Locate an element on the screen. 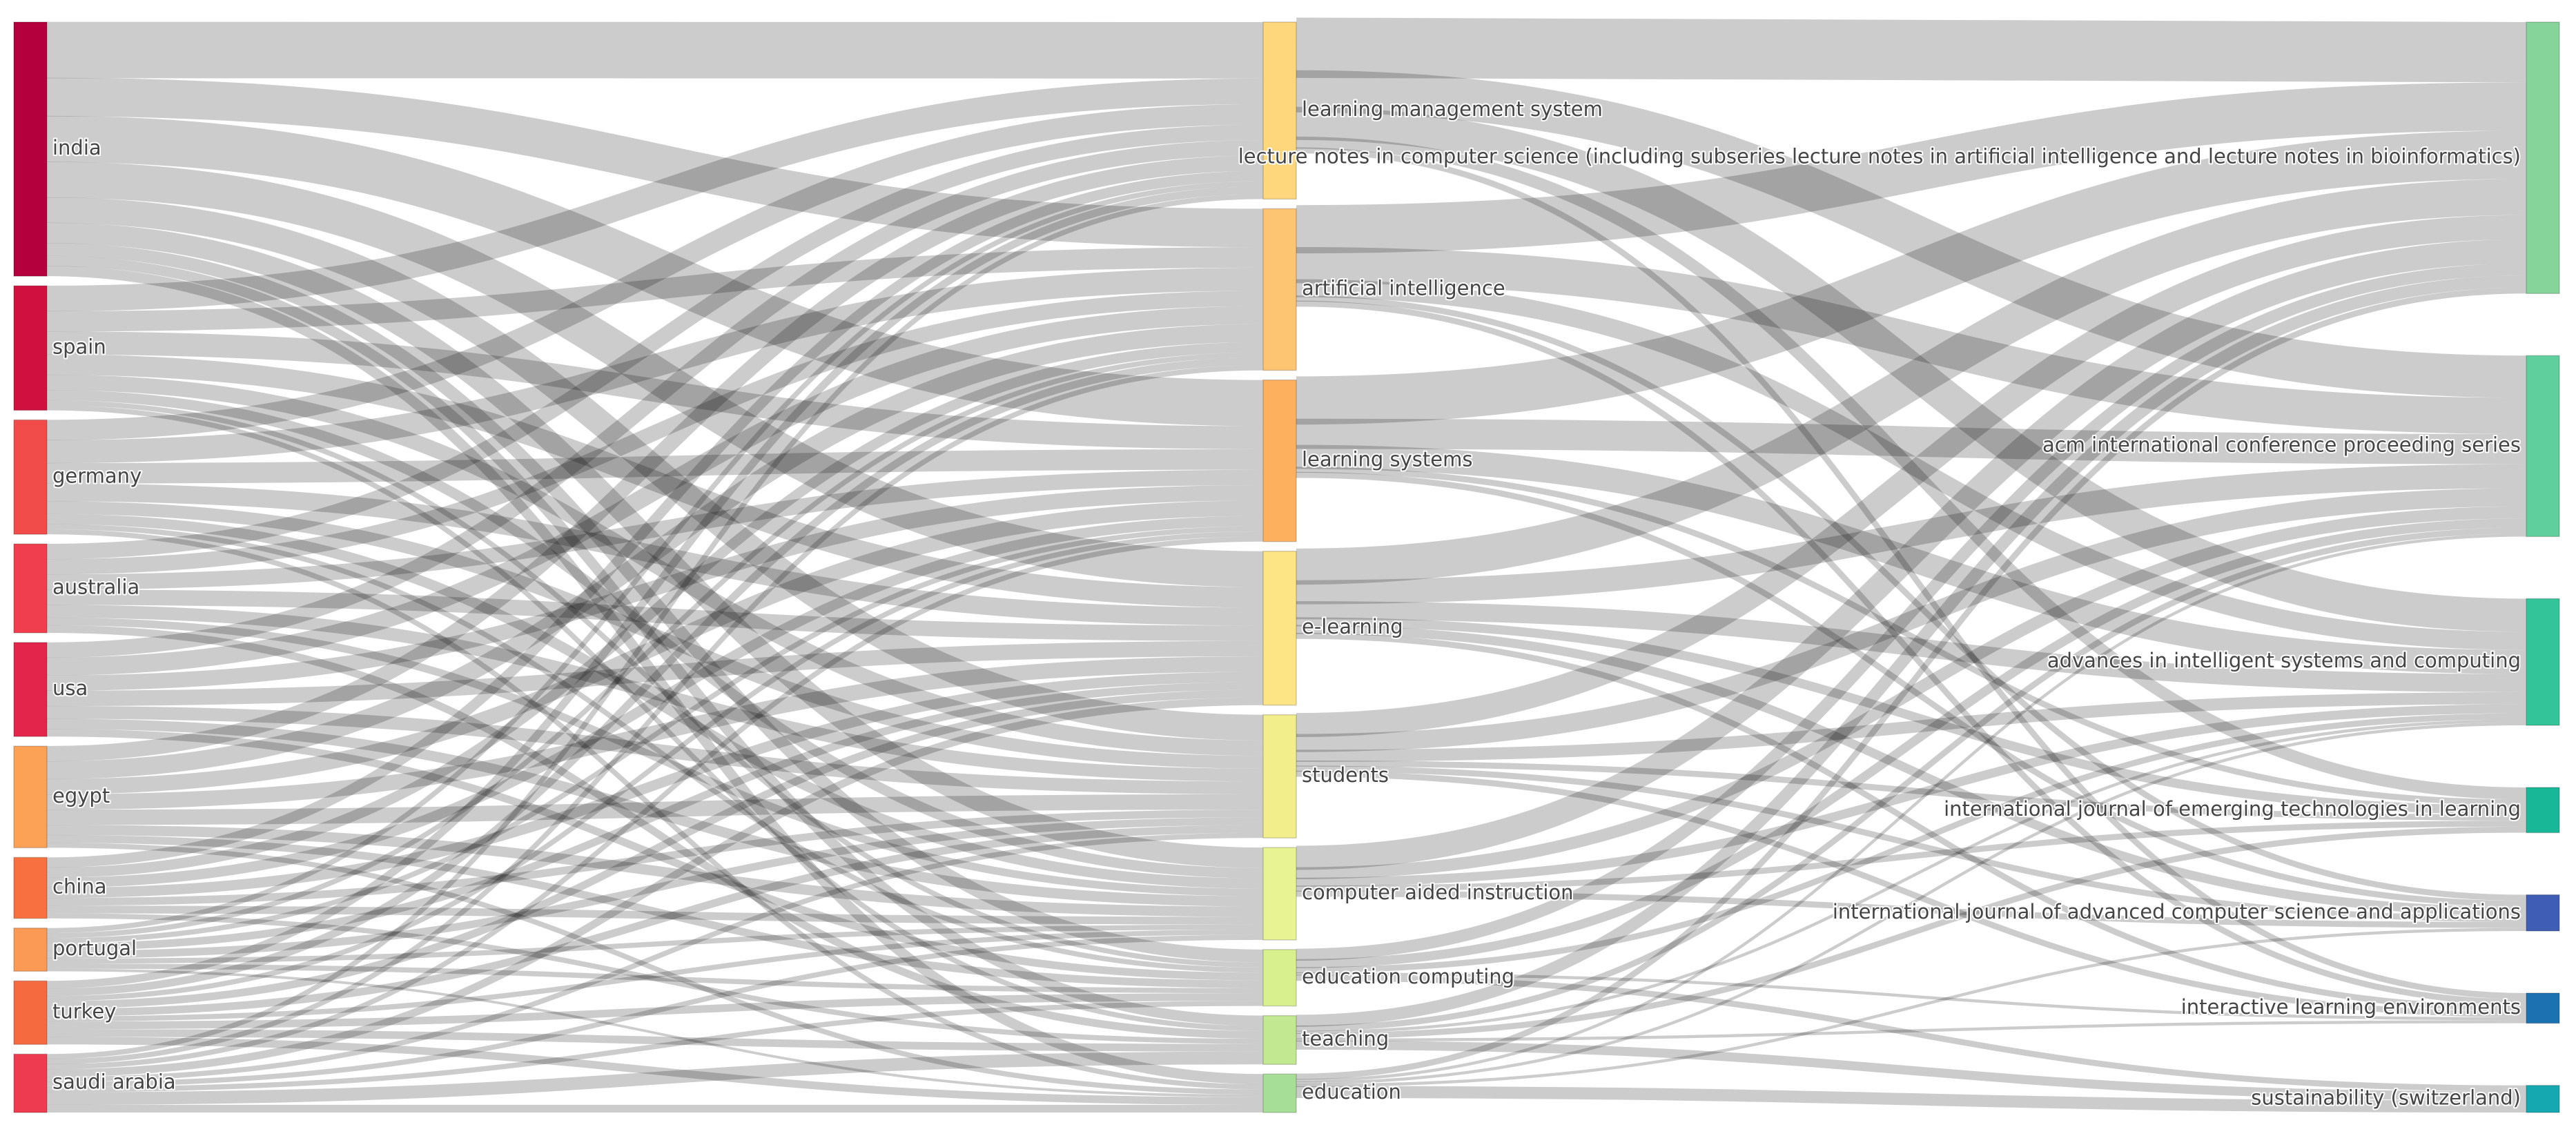 Image resolution: width=2576 pixels, height=1127 pixels. link-china-to-cai is located at coordinates (655, 915).